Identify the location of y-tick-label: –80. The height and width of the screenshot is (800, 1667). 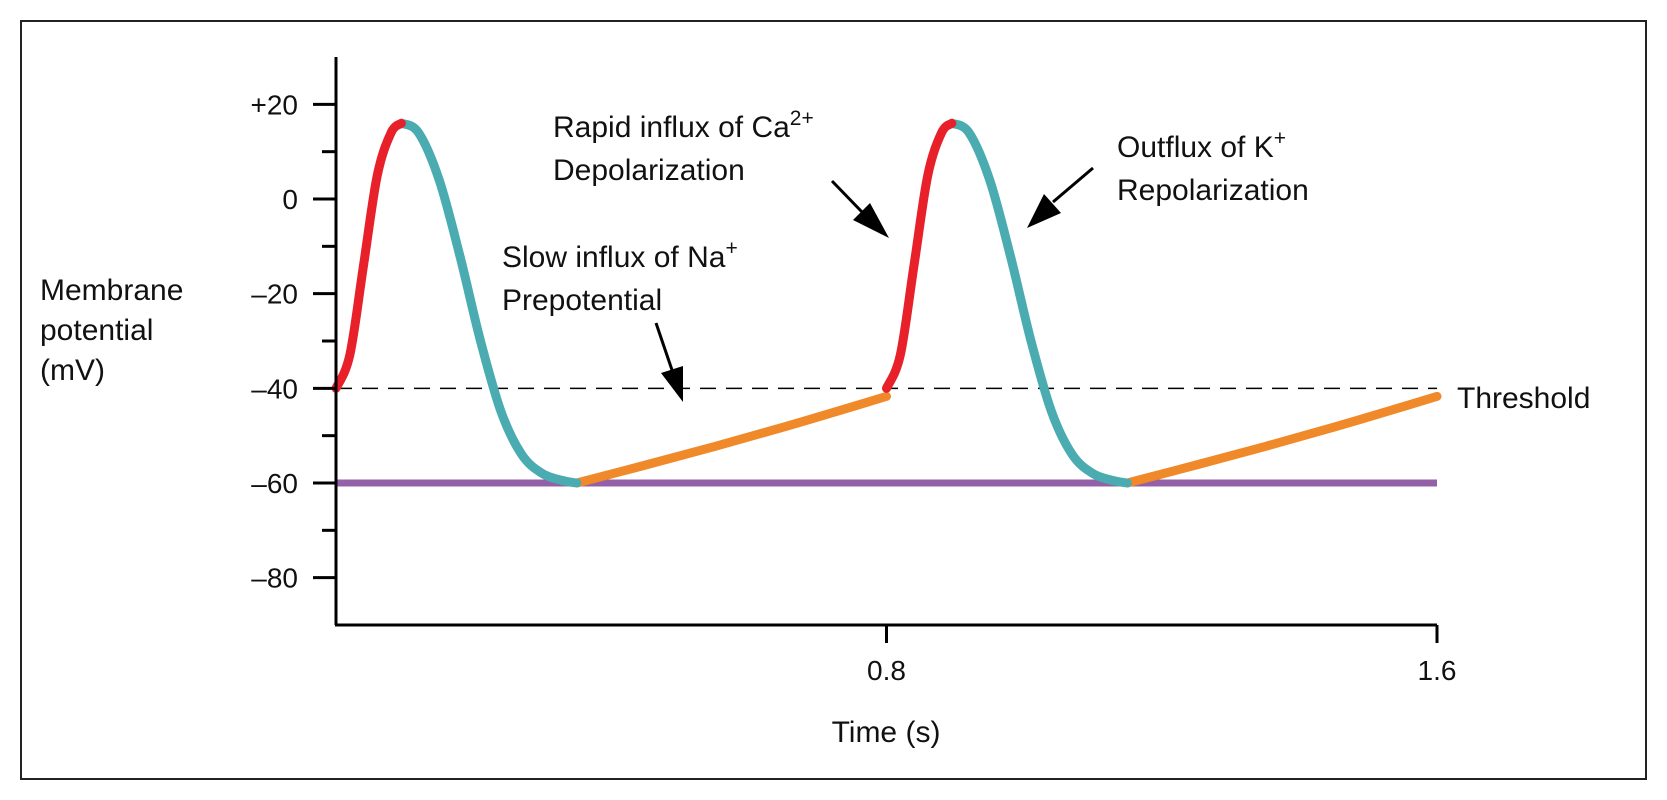
(274, 578).